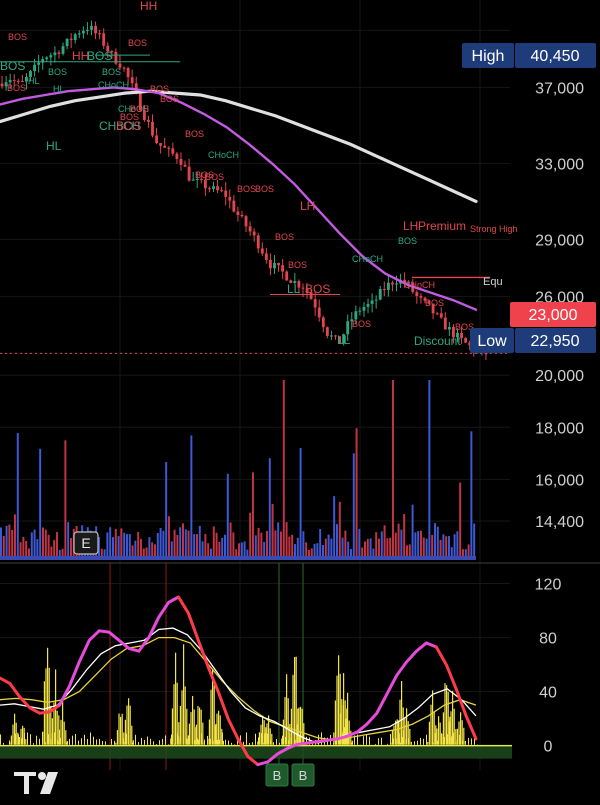 This screenshot has width=600, height=805. What do you see at coordinates (277, 775) in the screenshot?
I see `buy-marker: B` at bounding box center [277, 775].